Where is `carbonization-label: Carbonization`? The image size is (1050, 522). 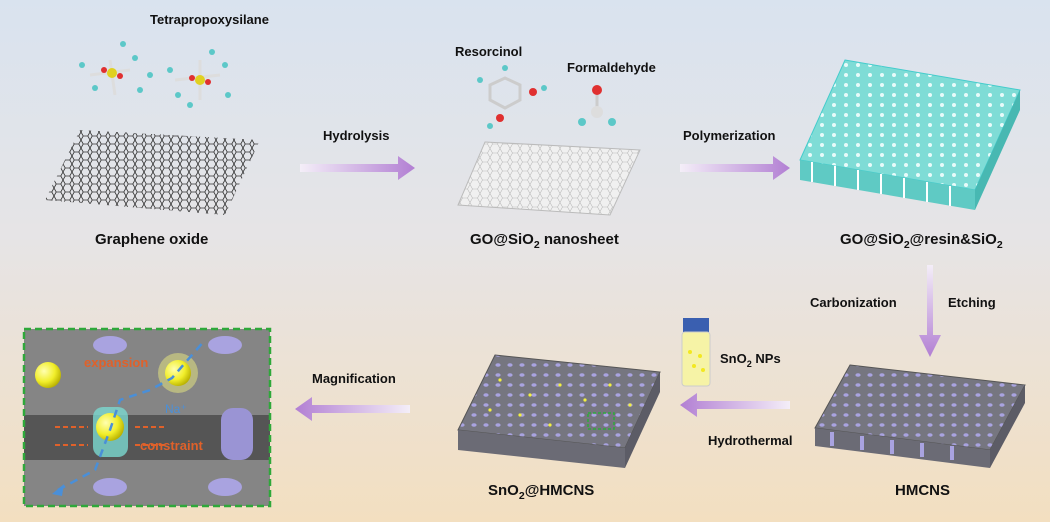 carbonization-label: Carbonization is located at coordinates (853, 302).